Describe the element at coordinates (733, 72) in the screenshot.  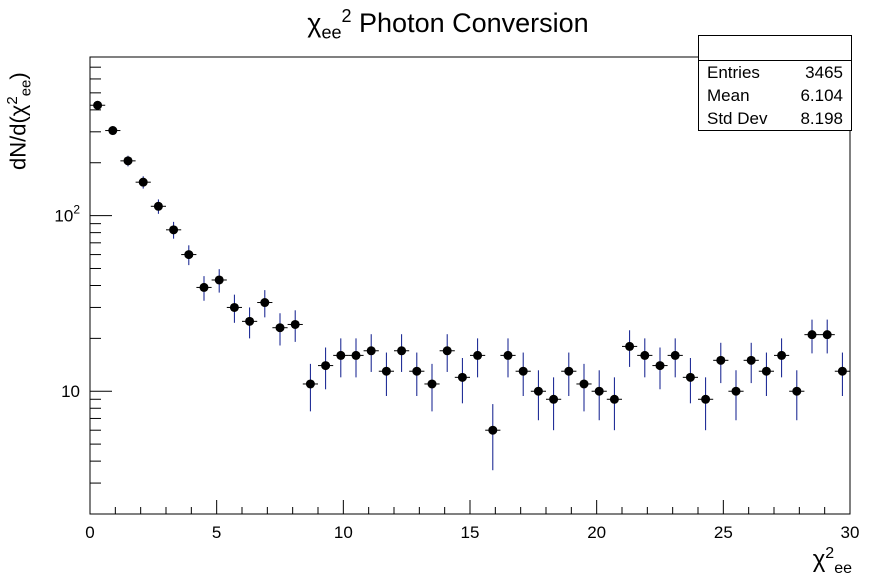
I see `entries-label: Entries` at that location.